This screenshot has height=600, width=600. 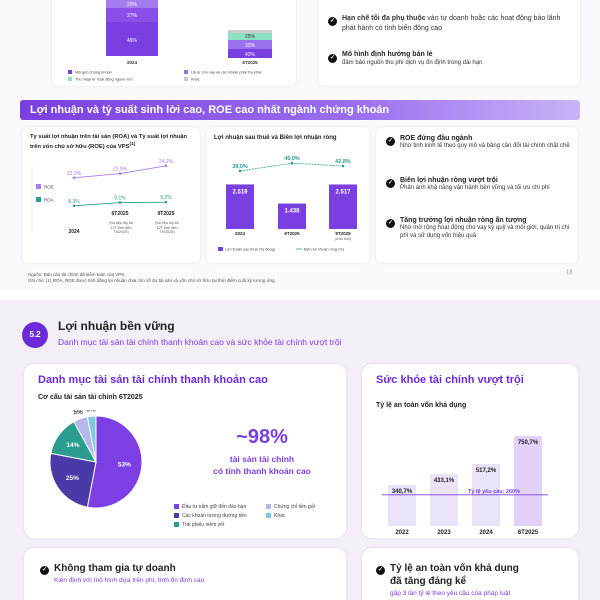 I want to click on car-xlabel: 6T2025, so click(x=528, y=533).